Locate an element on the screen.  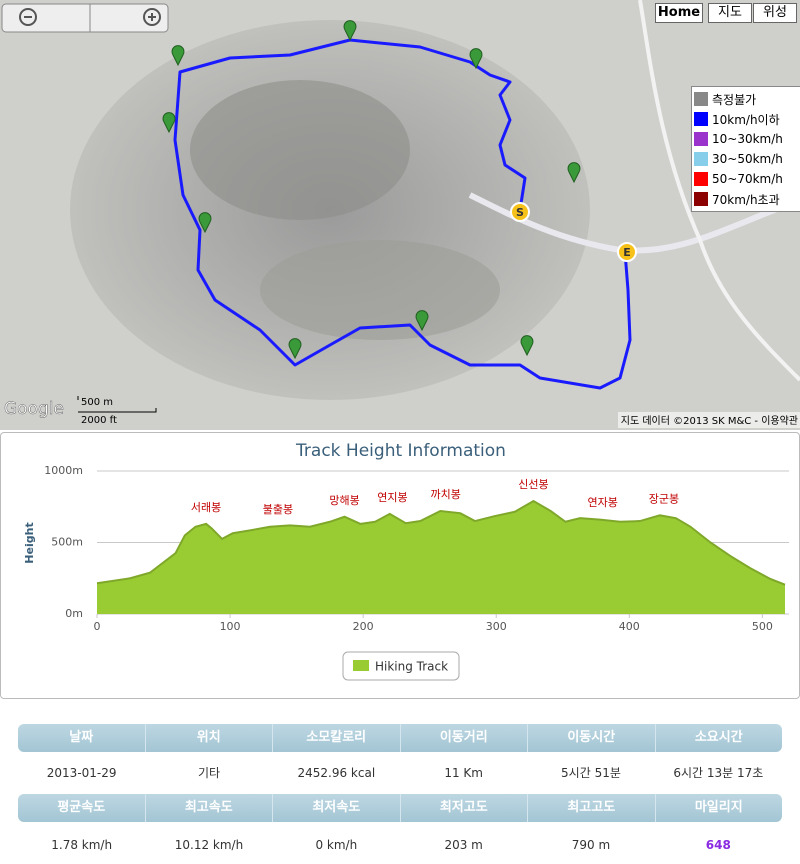
table-header: 최고속도 is located at coordinates (209, 808).